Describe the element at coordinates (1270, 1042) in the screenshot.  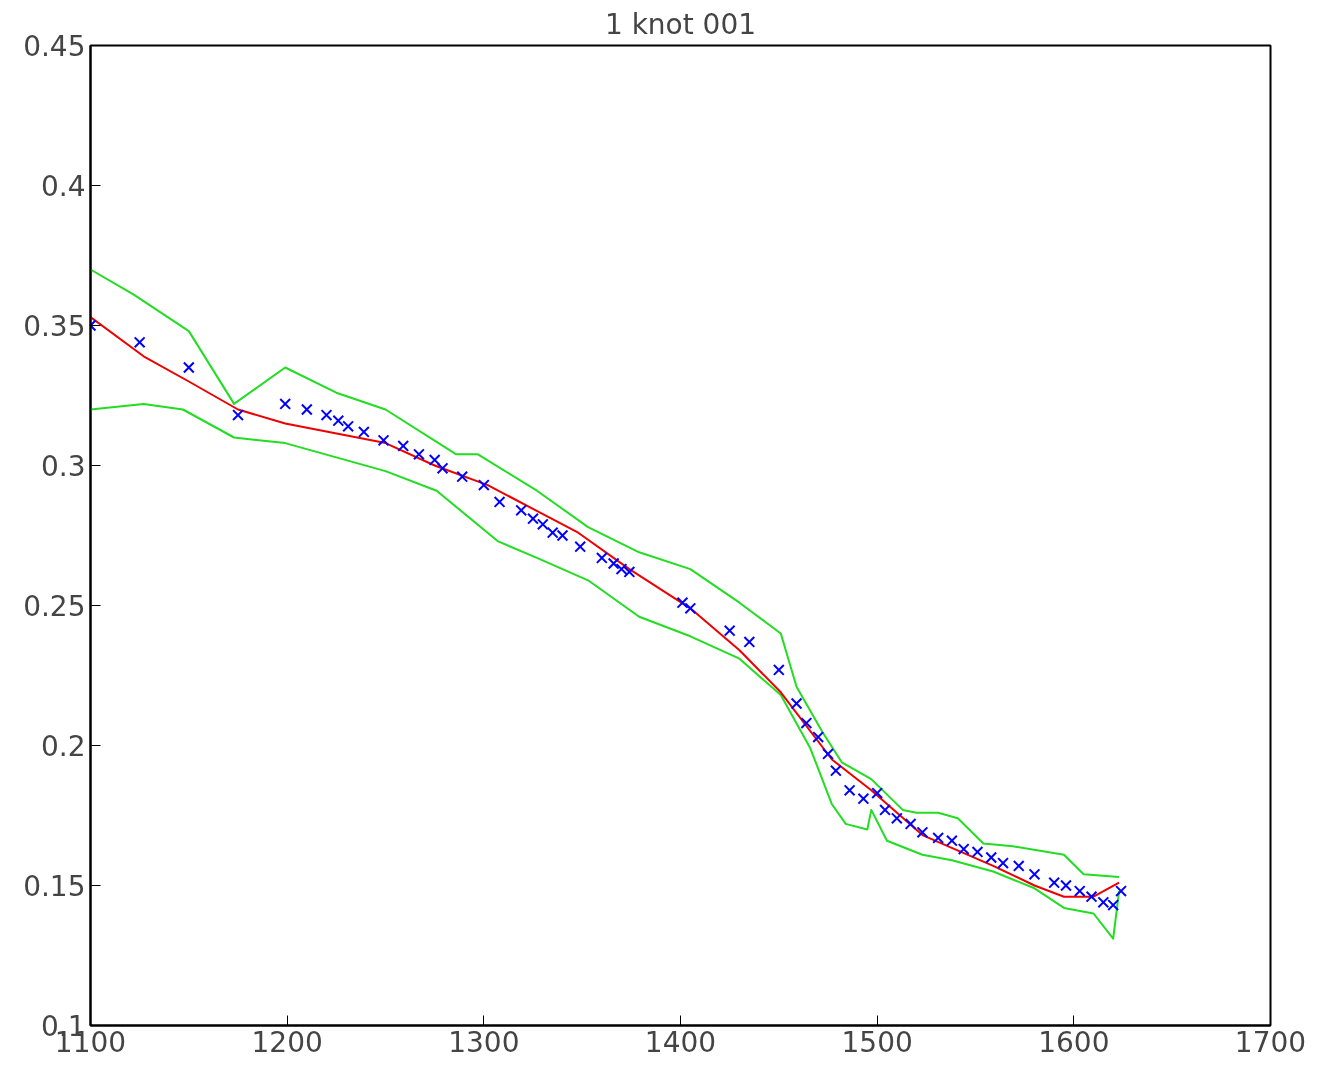
I see `x-tick-label: 1700` at that location.